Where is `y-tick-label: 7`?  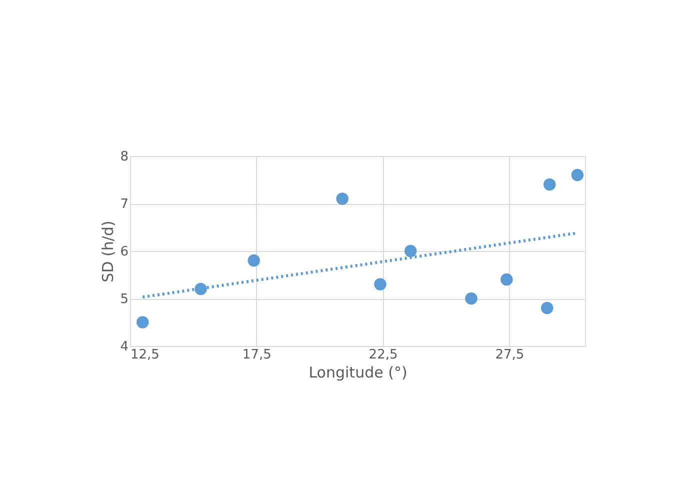 y-tick-label: 7 is located at coordinates (124, 204).